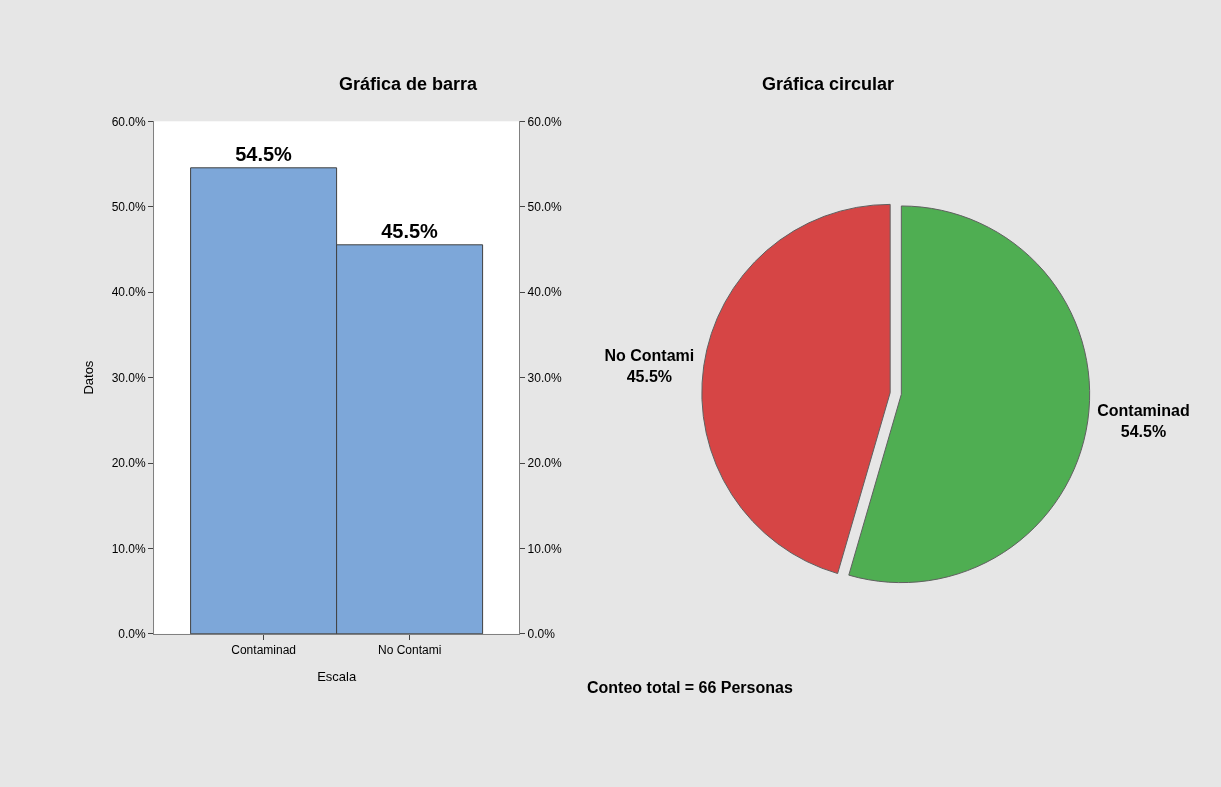 The width and height of the screenshot is (1221, 787). What do you see at coordinates (88, 377) in the screenshot?
I see `y-axis-title: Datos` at bounding box center [88, 377].